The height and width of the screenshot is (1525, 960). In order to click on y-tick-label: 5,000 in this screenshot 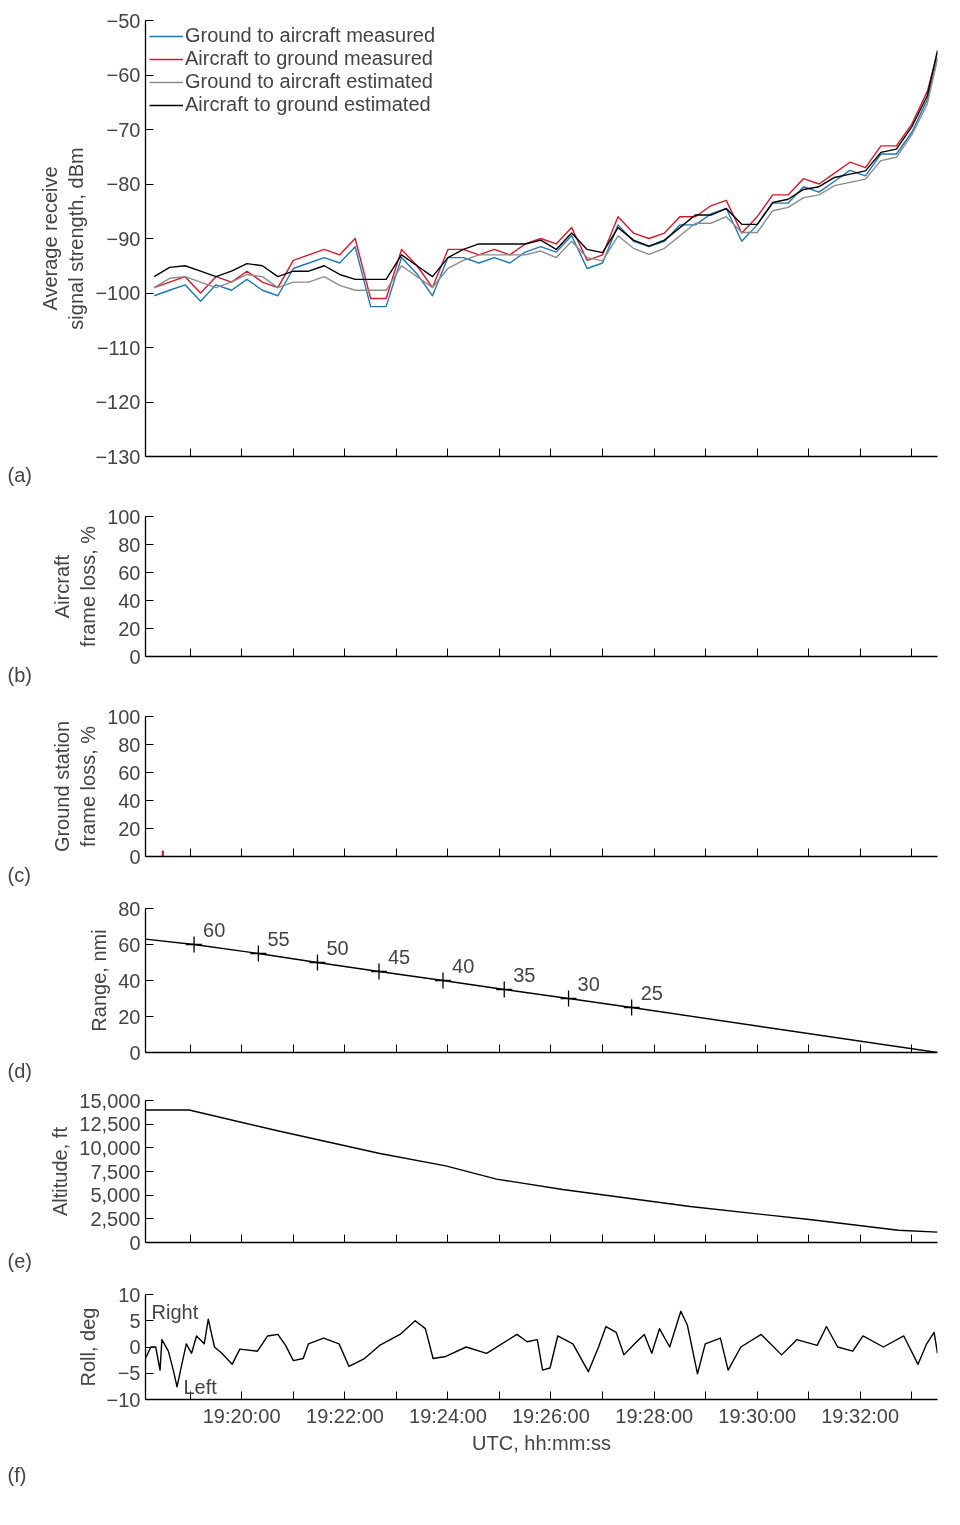, I will do `click(115, 1195)`.